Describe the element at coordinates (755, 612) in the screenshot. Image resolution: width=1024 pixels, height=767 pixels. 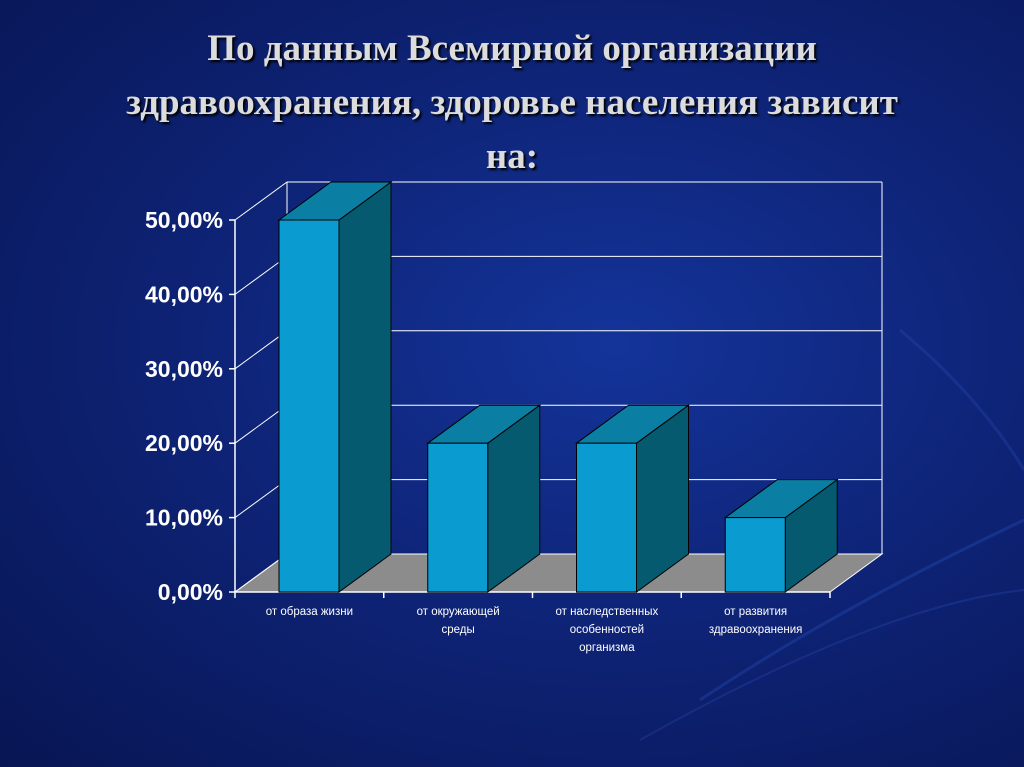
I see `x-tick-label: от развития` at that location.